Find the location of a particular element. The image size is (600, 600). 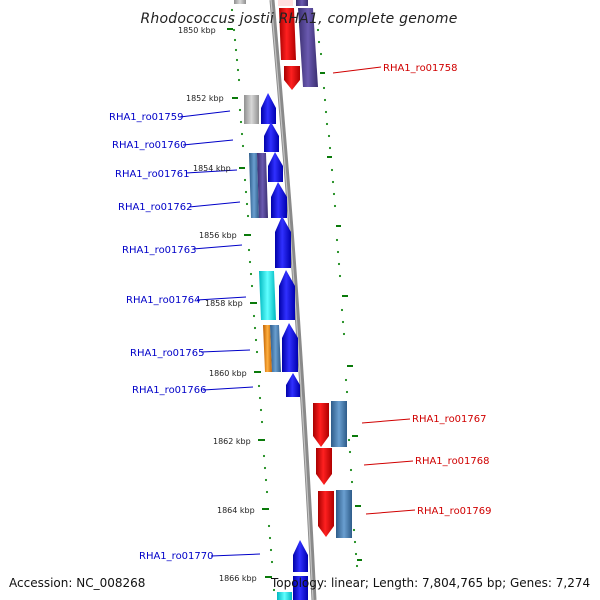

left-label-connectors is located at coordinates (220, 333).